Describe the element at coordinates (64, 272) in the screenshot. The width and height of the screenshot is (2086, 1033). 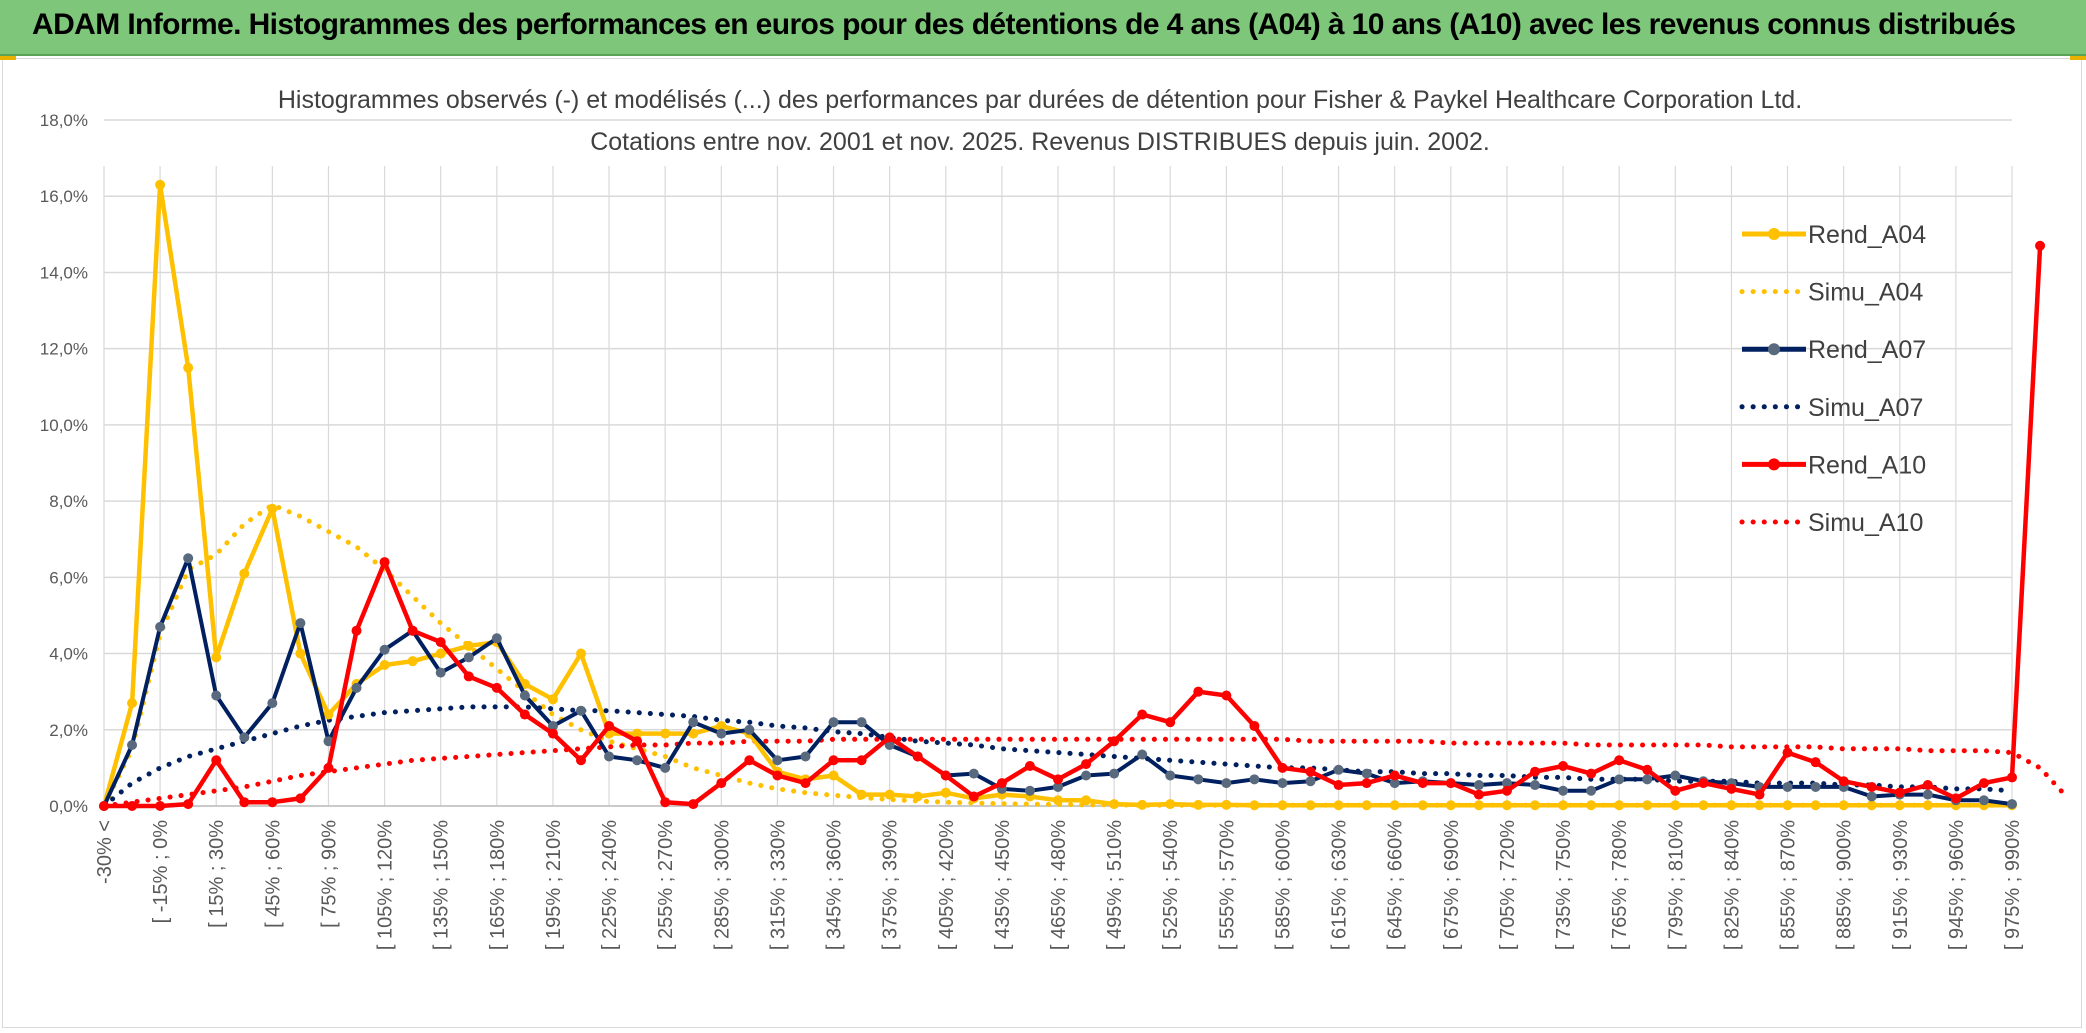
I see `y-tick-label: 14,0%` at that location.